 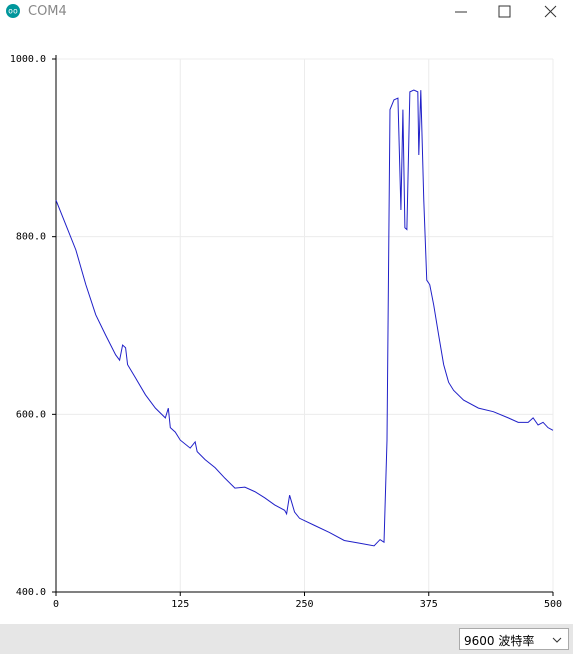 What do you see at coordinates (286, 639) in the screenshot?
I see `footer-bar: 9600 波特率` at bounding box center [286, 639].